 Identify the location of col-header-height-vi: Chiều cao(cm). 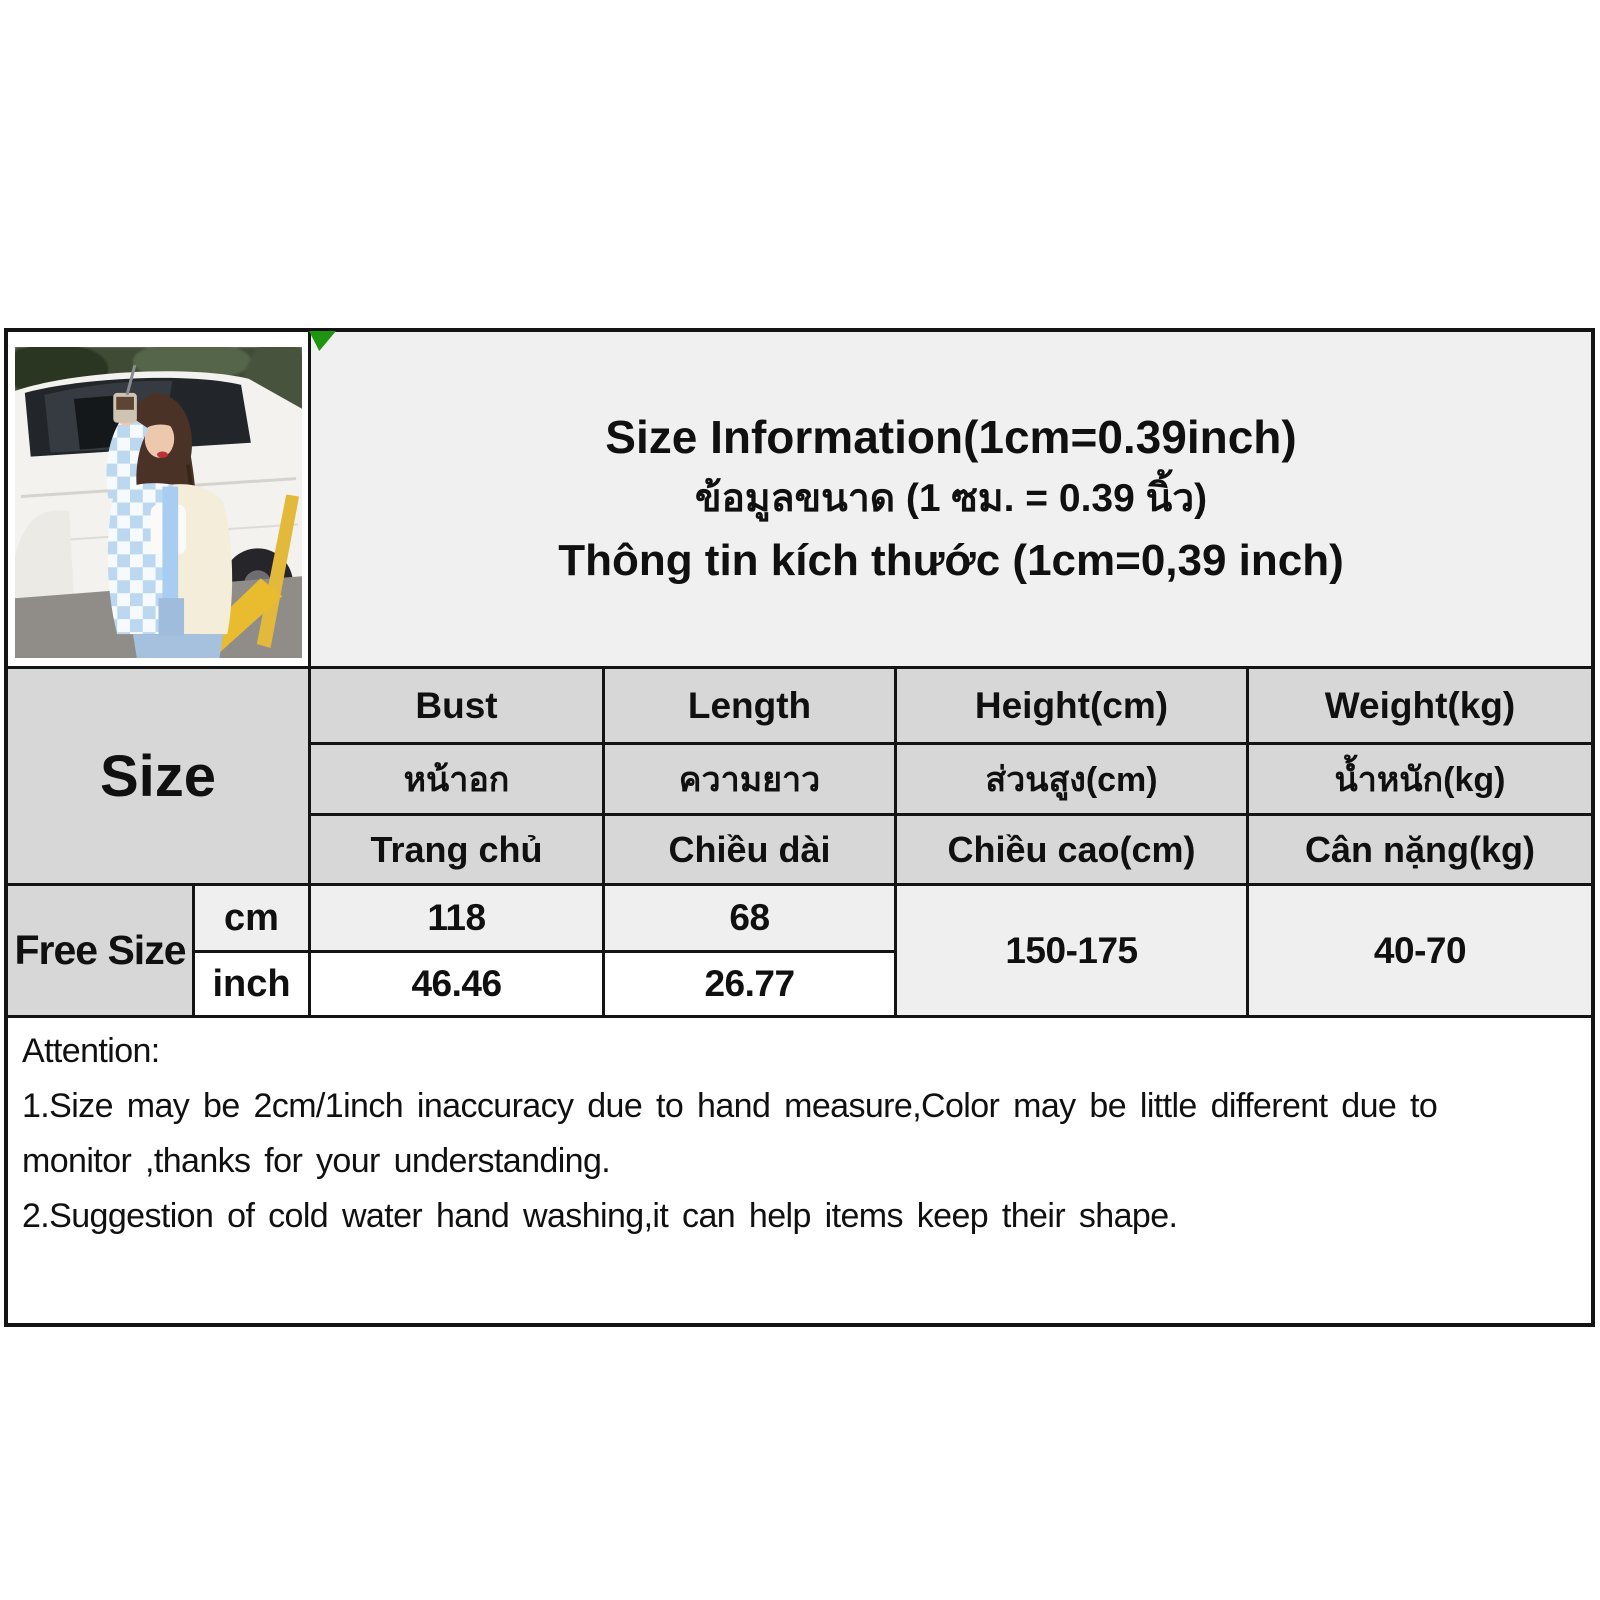
(1071, 849).